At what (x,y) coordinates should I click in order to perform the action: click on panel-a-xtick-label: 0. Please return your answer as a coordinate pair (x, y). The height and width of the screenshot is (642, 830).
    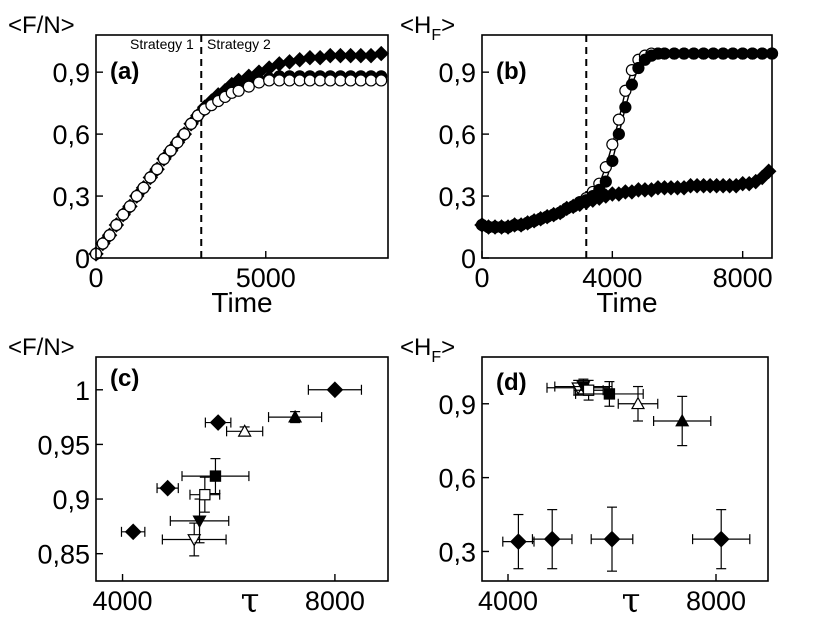
    Looking at the image, I should click on (95, 278).